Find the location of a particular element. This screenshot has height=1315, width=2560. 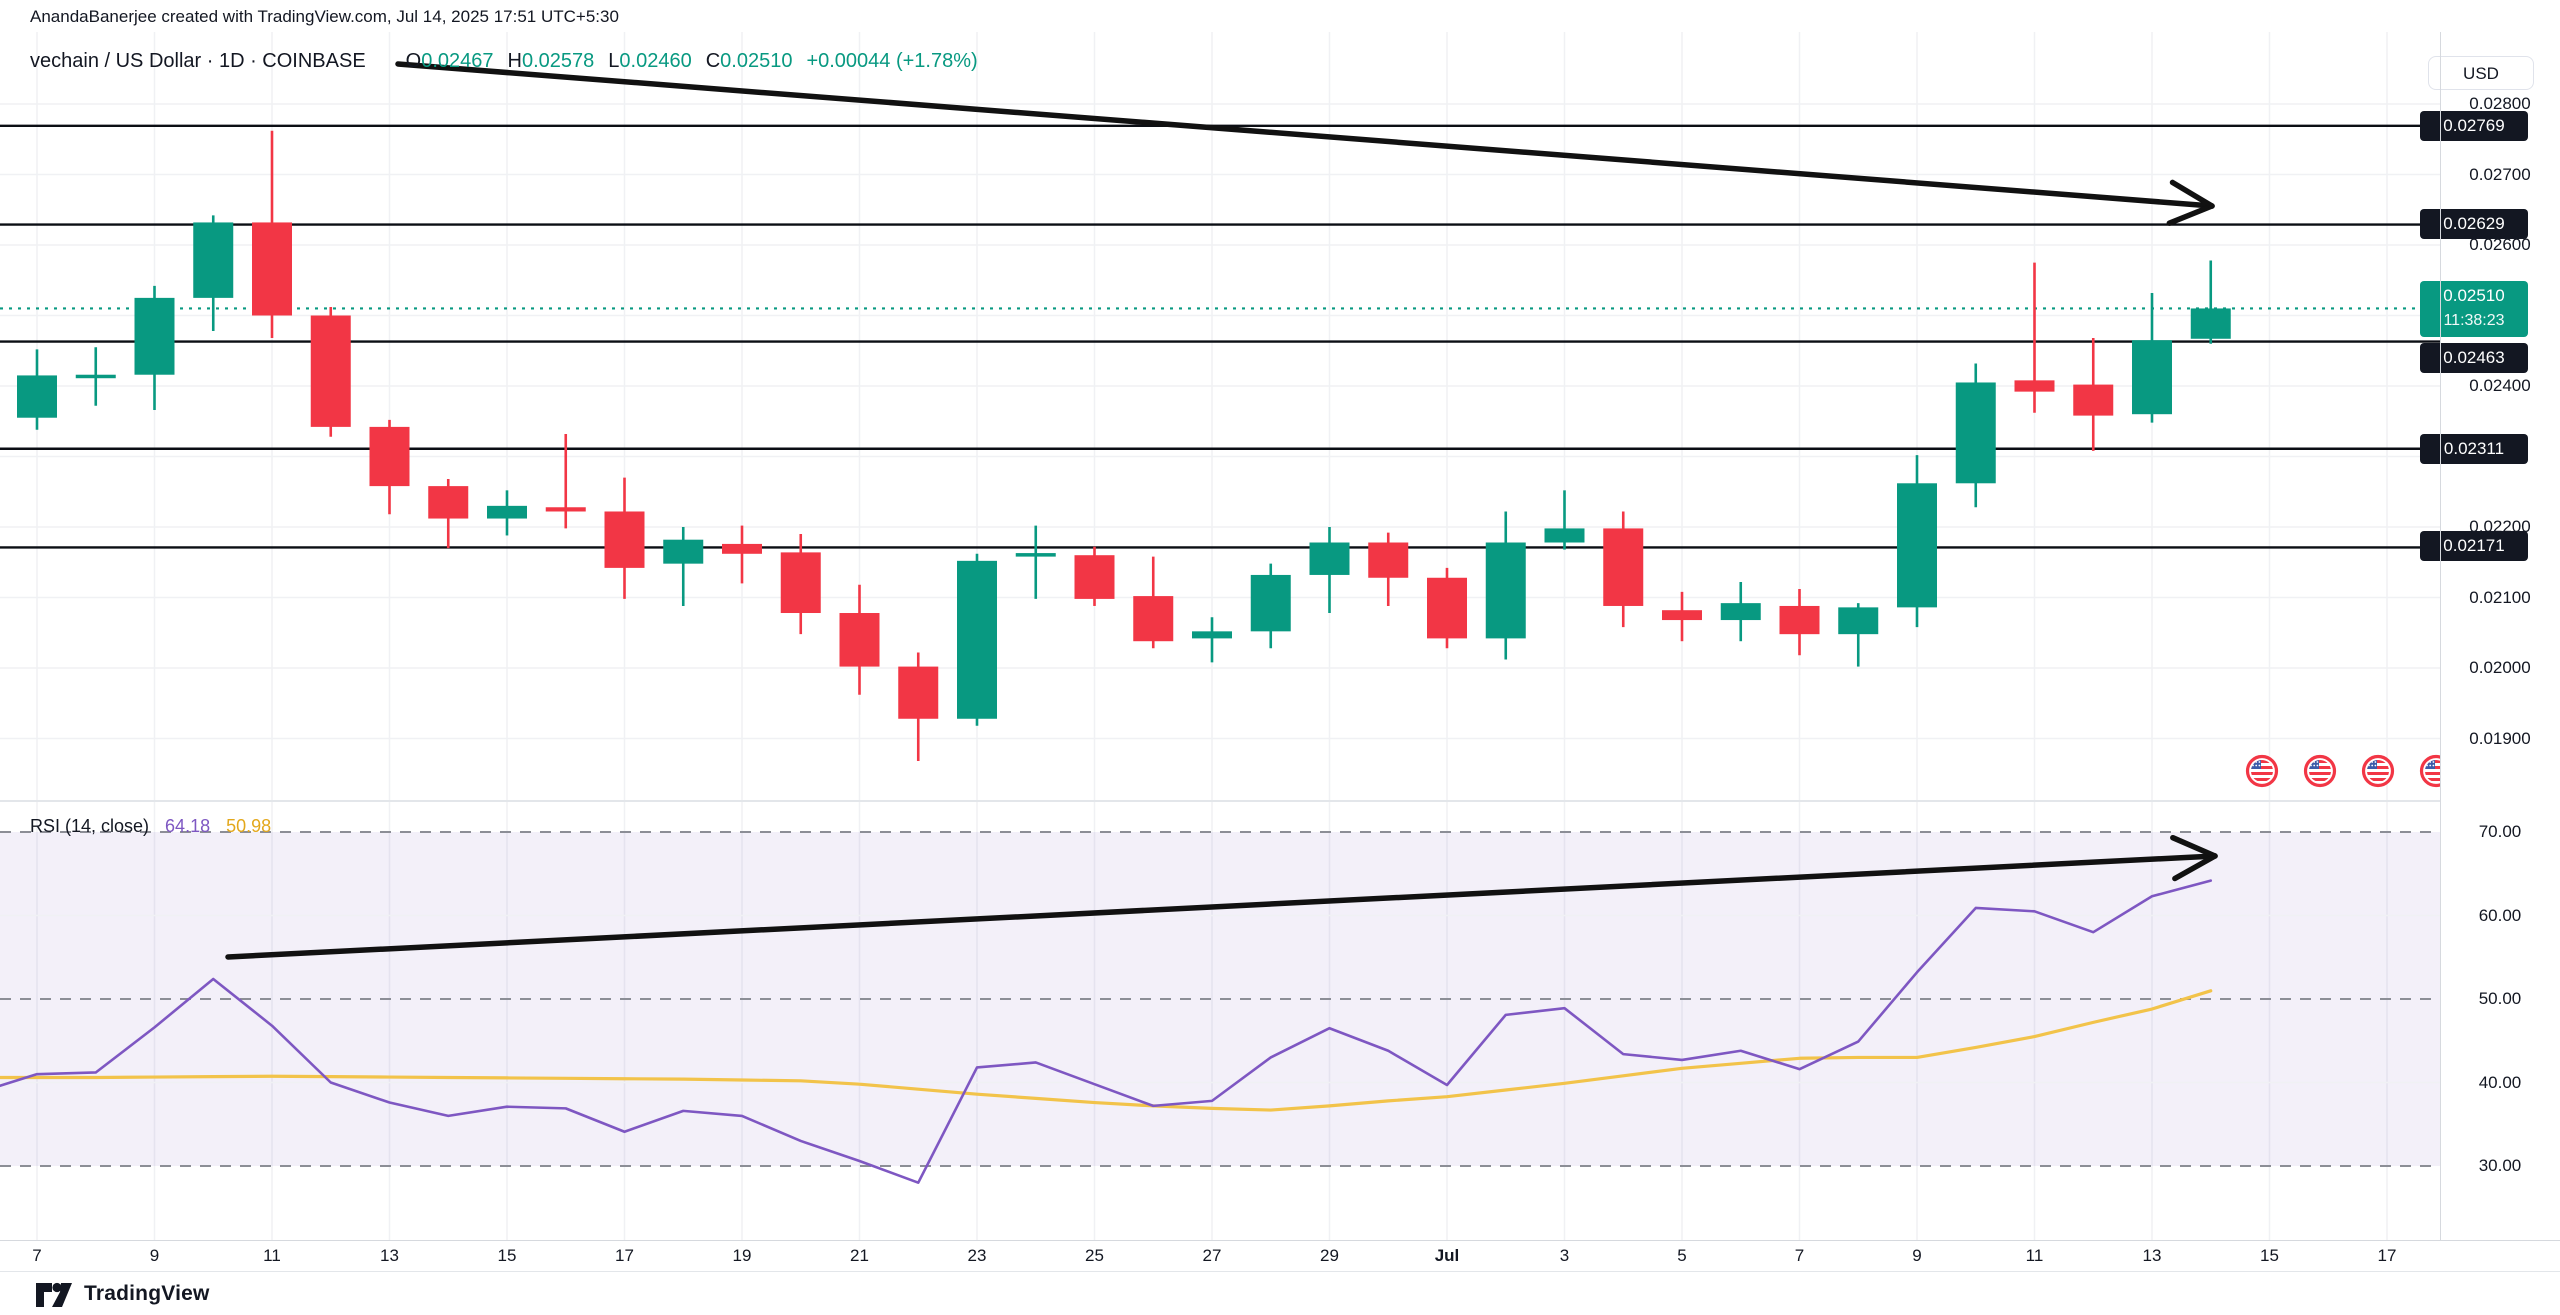

ohlc-high-label: H is located at coordinates (514, 61).